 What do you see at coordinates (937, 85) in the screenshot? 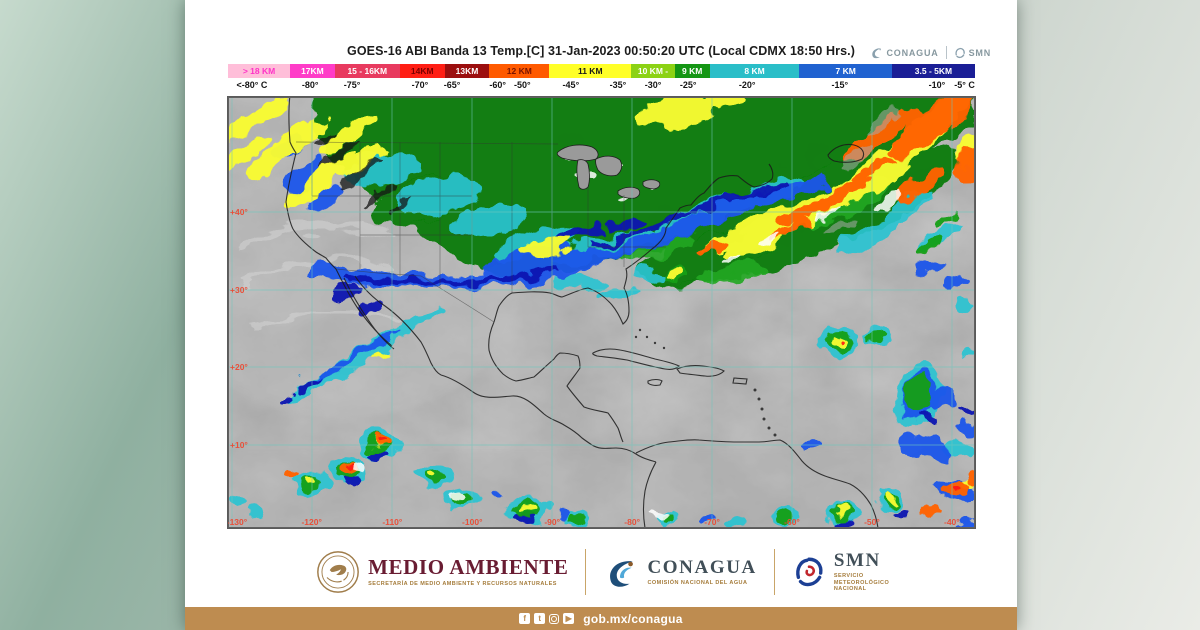
I see `temp-label: -10°` at bounding box center [937, 85].